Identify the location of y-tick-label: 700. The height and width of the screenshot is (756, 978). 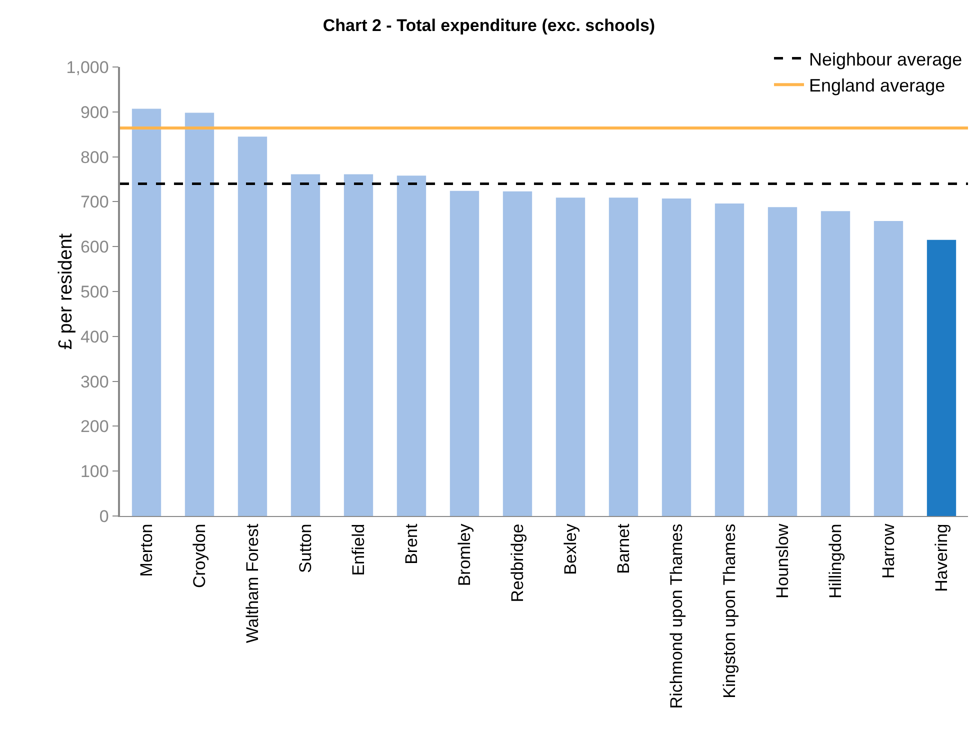
(94, 202).